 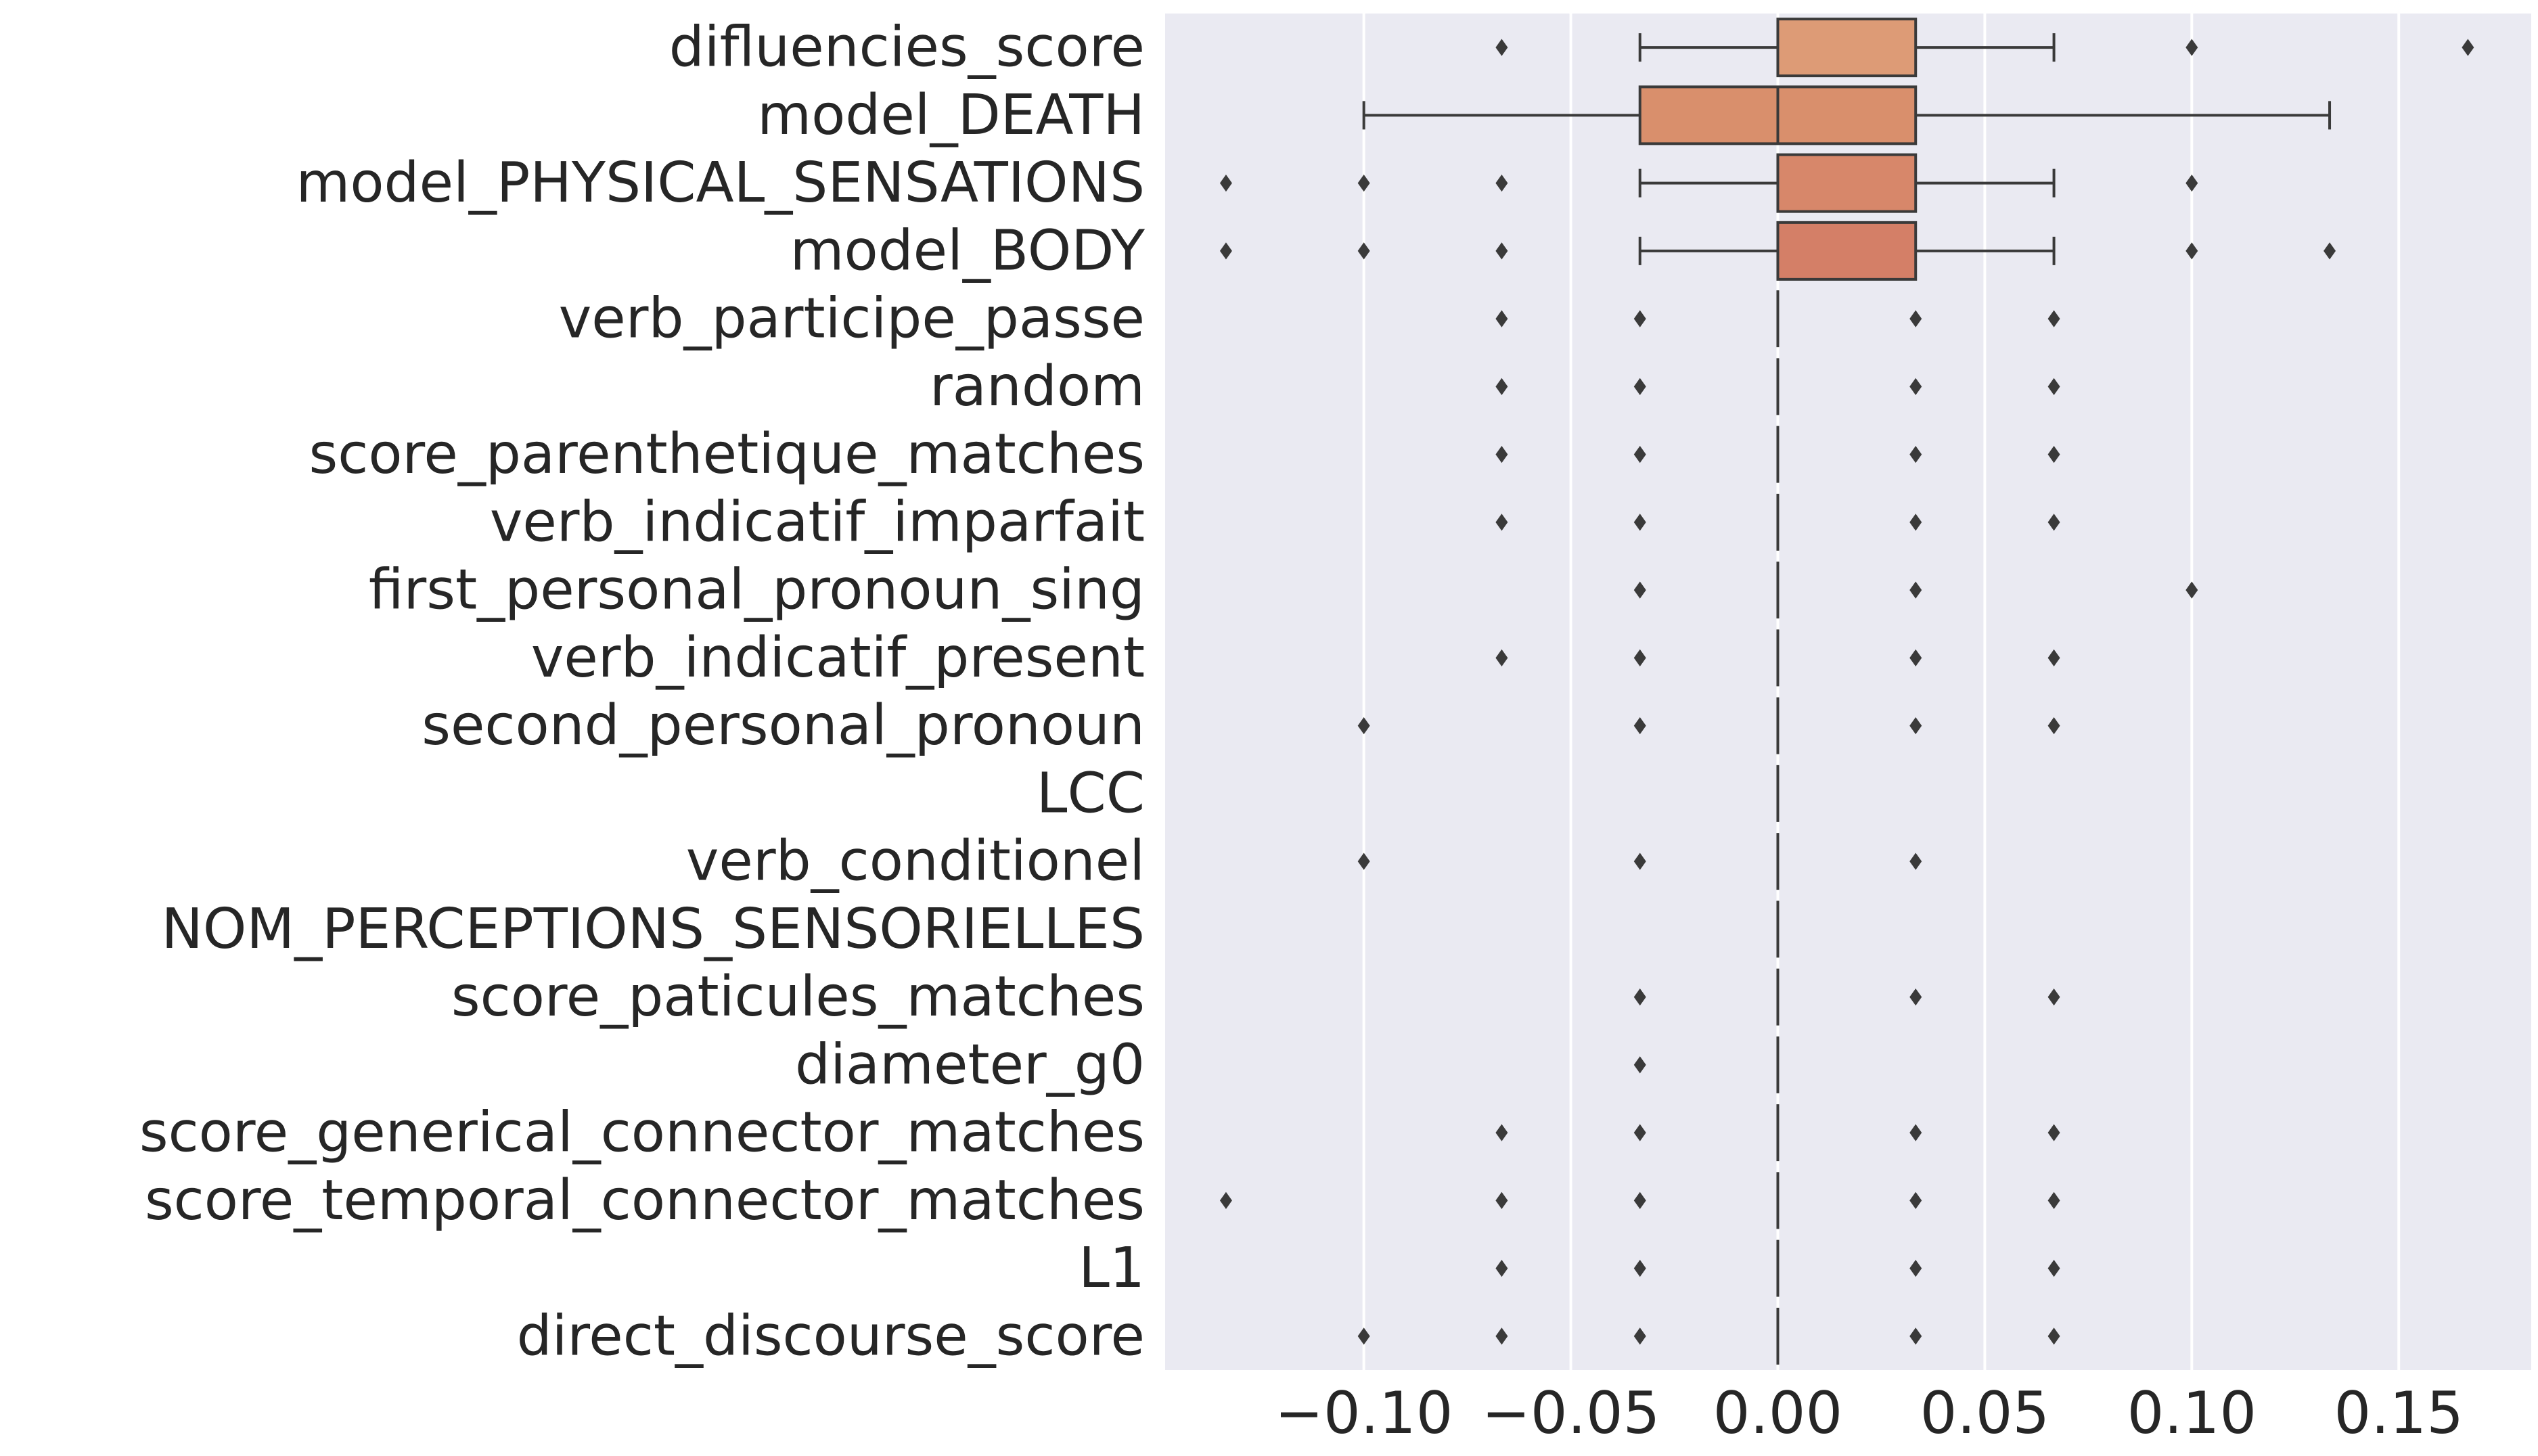 I want to click on x-tick-label: 0.00, so click(x=1778, y=1413).